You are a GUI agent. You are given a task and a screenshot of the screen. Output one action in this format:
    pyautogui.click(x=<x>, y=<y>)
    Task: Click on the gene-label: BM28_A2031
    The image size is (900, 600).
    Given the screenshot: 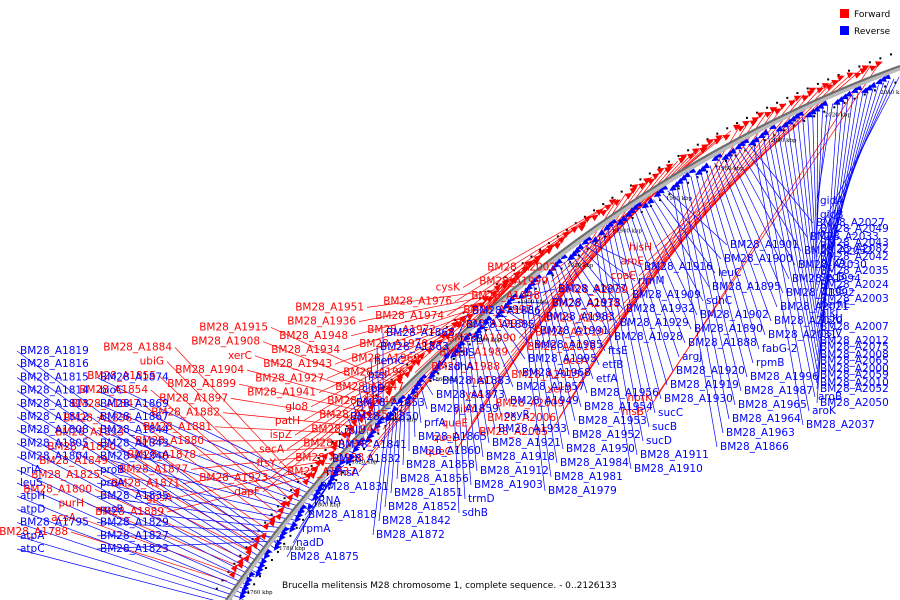 What is the action you would take?
    pyautogui.click(x=802, y=335)
    